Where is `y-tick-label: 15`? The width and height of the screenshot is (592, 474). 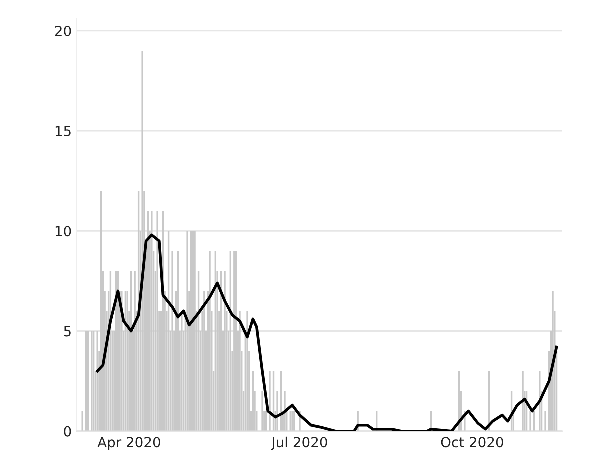
y-tick-label: 15 is located at coordinates (63, 131).